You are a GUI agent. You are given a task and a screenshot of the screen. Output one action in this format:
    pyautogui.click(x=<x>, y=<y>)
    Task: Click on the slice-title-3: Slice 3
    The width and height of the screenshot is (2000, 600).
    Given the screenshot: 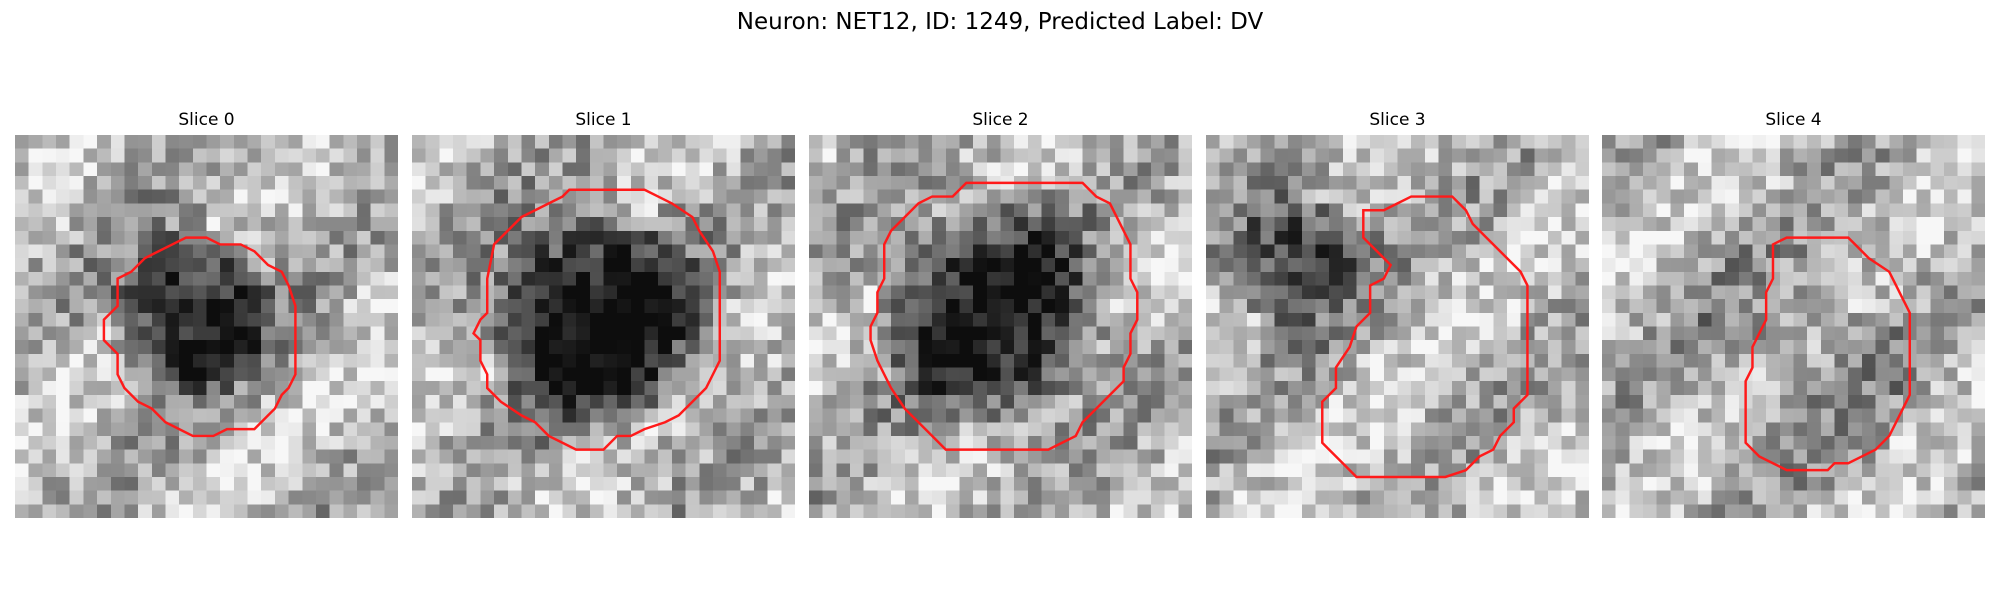 What is the action you would take?
    pyautogui.click(x=1397, y=120)
    